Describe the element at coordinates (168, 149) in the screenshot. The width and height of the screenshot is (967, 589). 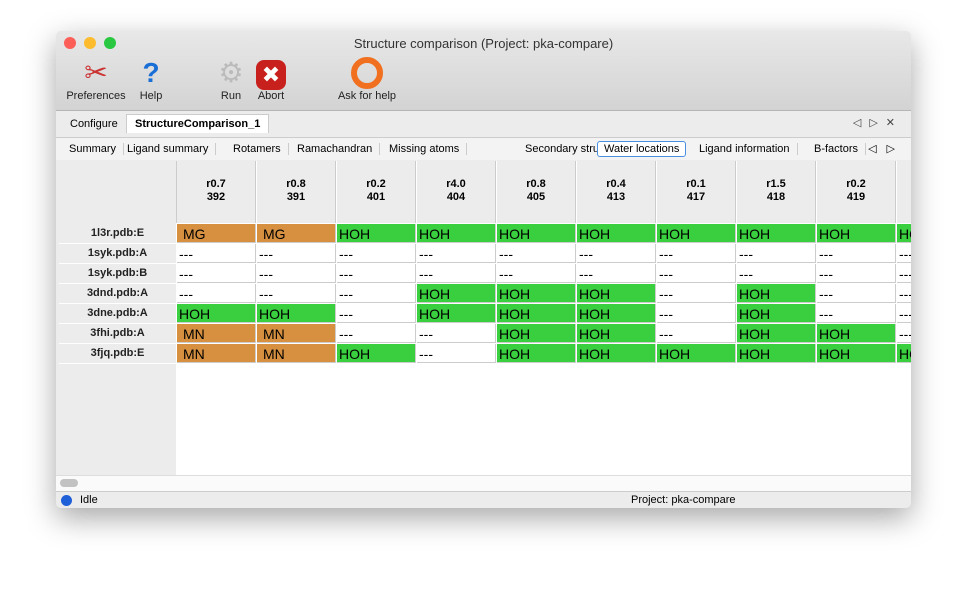
I see `subtab-ligand-summary: Ligand summary` at that location.